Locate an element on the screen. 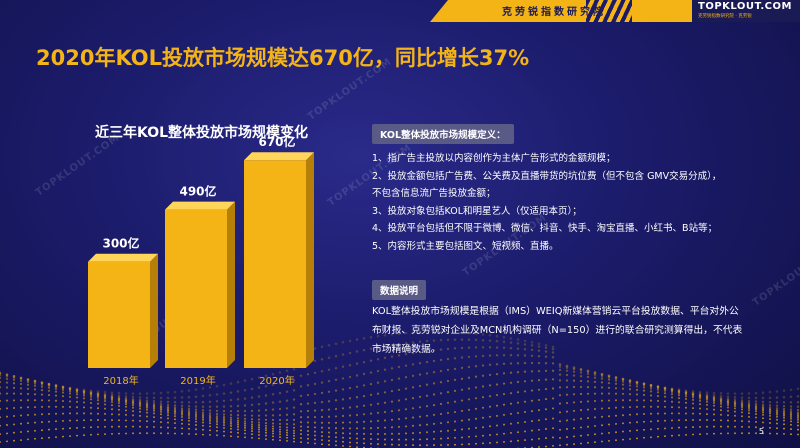  org-name: 克劳锐指数研究院 is located at coordinates (554, 12).